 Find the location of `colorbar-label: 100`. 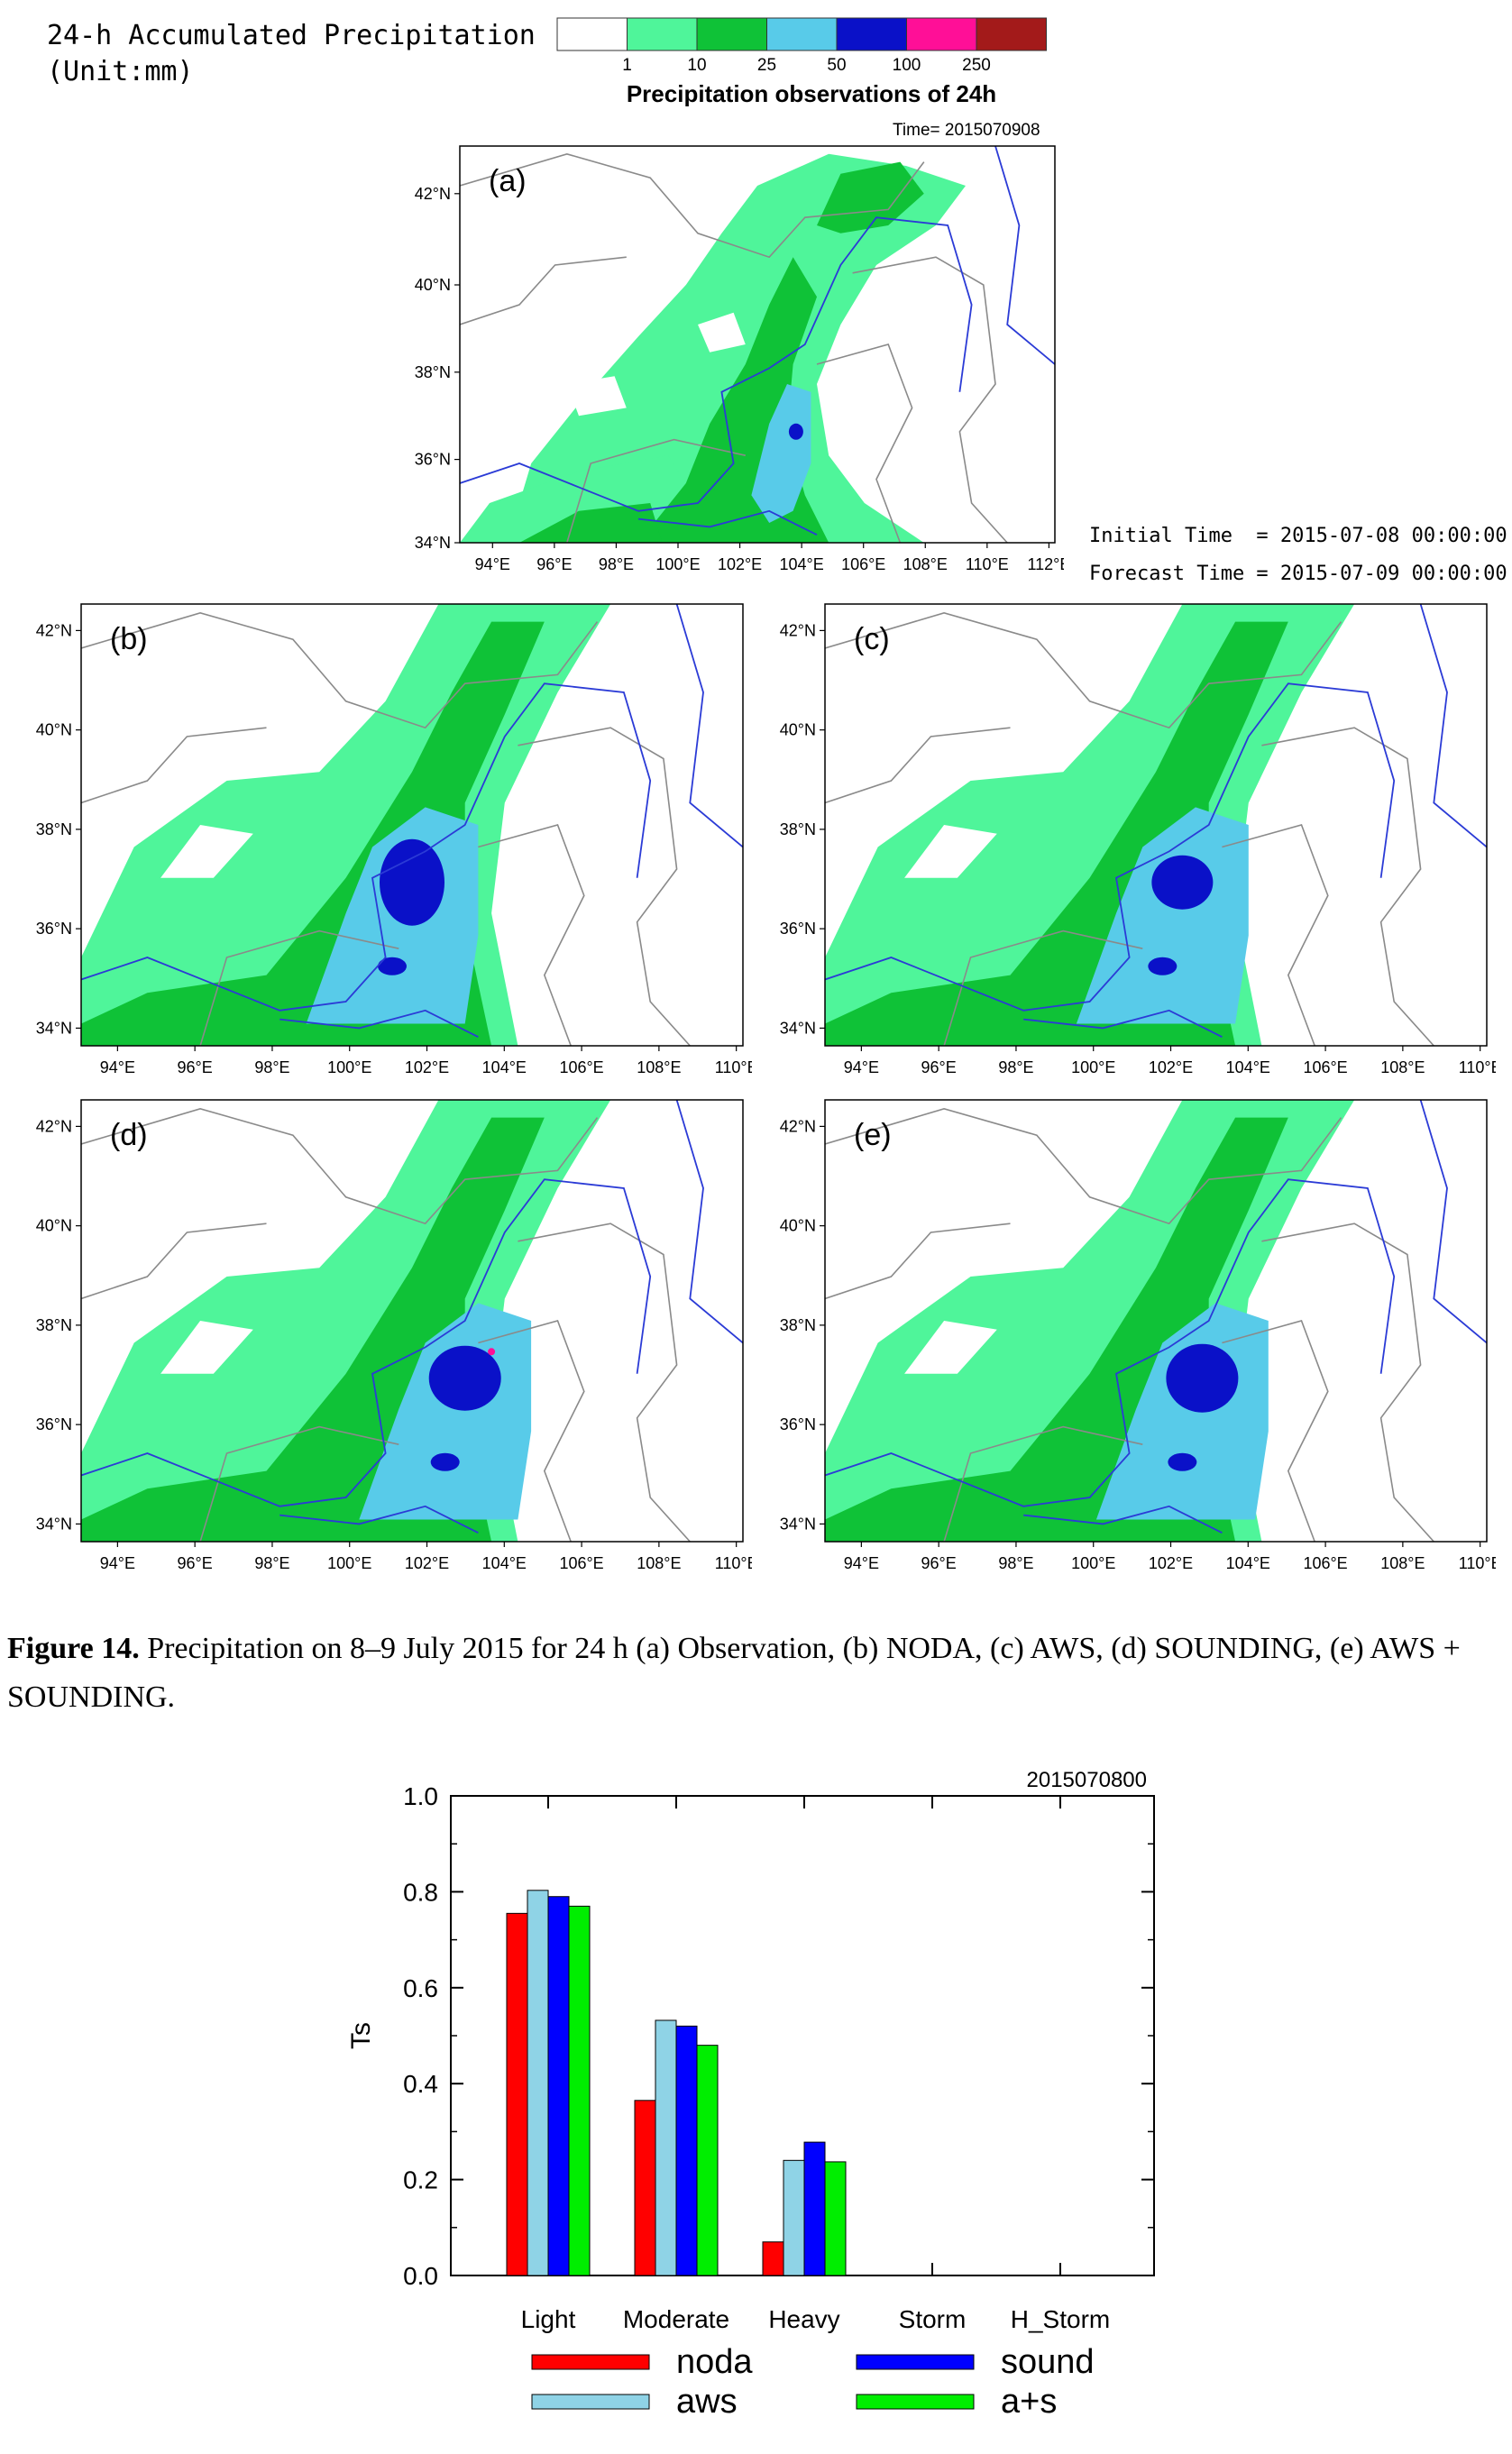

colorbar-label: 100 is located at coordinates (907, 65).